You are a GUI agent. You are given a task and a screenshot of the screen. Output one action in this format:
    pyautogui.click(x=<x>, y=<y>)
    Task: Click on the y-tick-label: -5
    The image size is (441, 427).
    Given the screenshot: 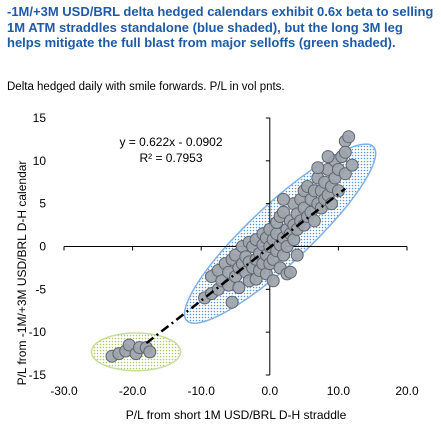 What is the action you would take?
    pyautogui.click(x=40, y=289)
    